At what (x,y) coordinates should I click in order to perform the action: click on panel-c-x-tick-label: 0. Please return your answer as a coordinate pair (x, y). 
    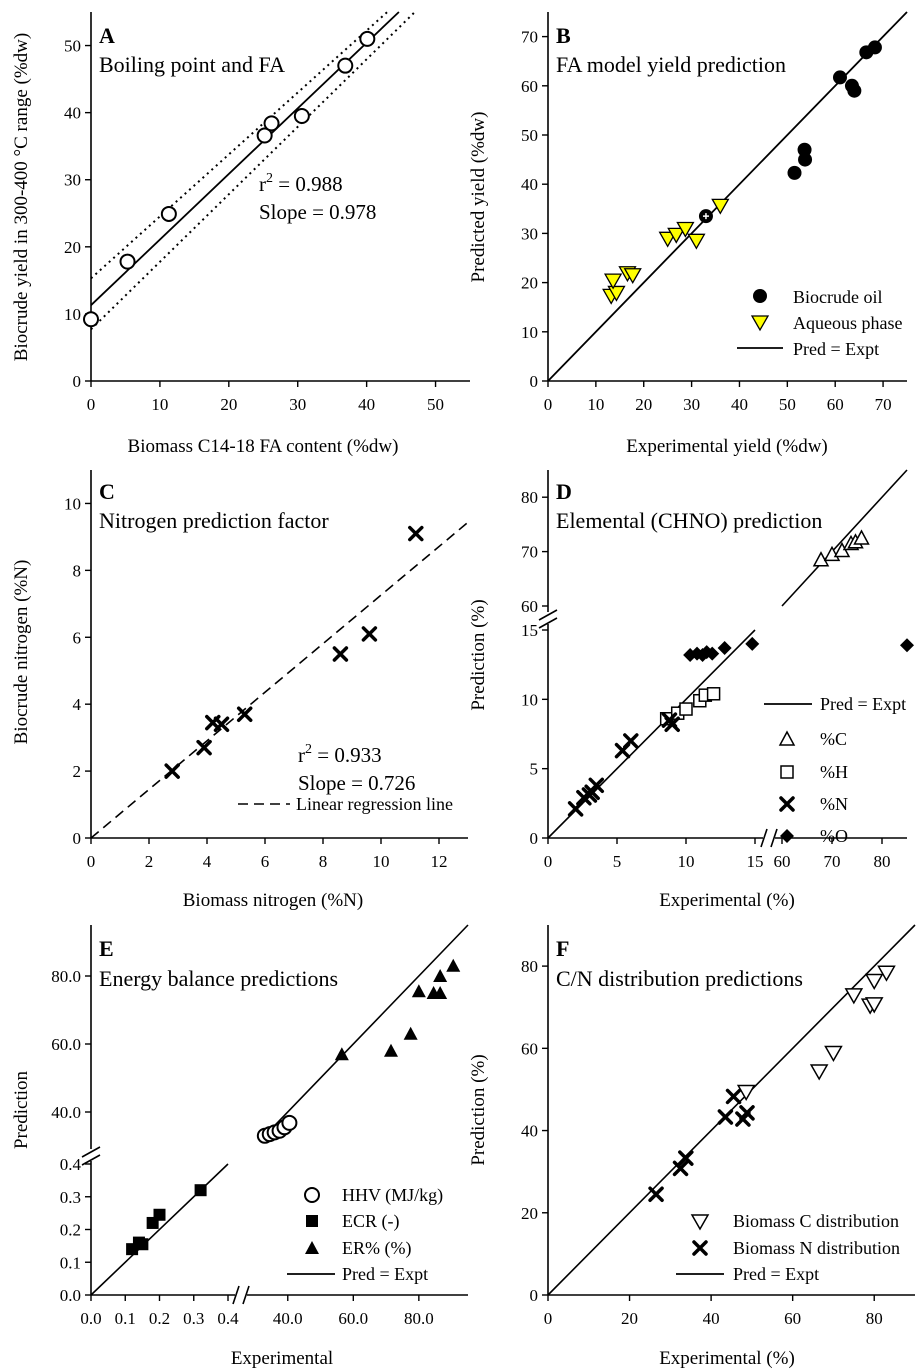
    Looking at the image, I should click on (91, 861).